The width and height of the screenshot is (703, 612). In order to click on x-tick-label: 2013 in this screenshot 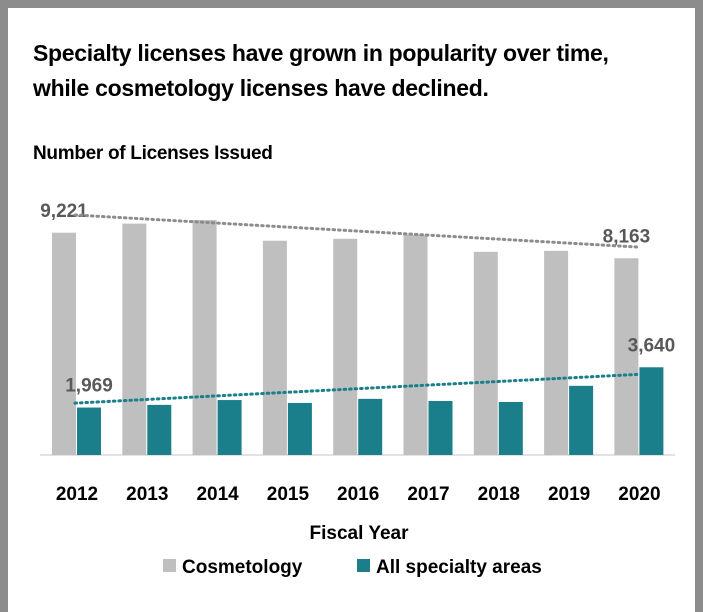, I will do `click(147, 494)`.